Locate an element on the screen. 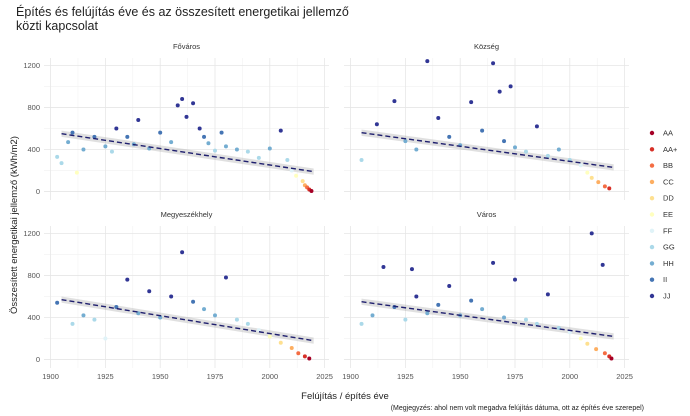  legend-label: FF is located at coordinates (668, 230).